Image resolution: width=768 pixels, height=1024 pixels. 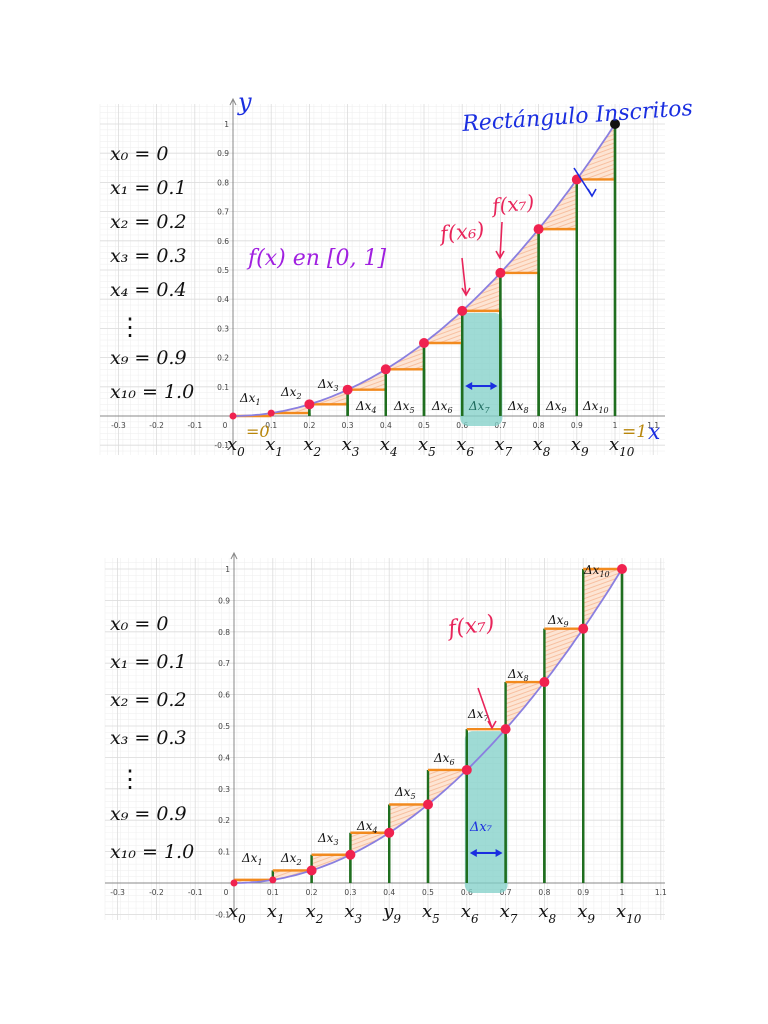 I want to click on y-tick-label: 0.2, so click(x=223, y=358).